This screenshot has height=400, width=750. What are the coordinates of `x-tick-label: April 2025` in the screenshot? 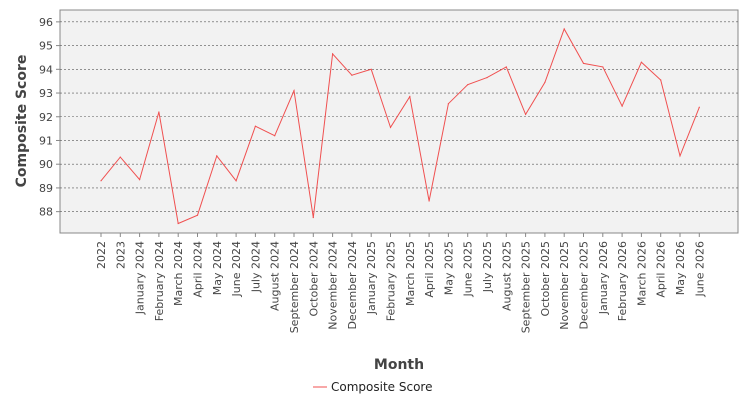 It's located at (429, 269).